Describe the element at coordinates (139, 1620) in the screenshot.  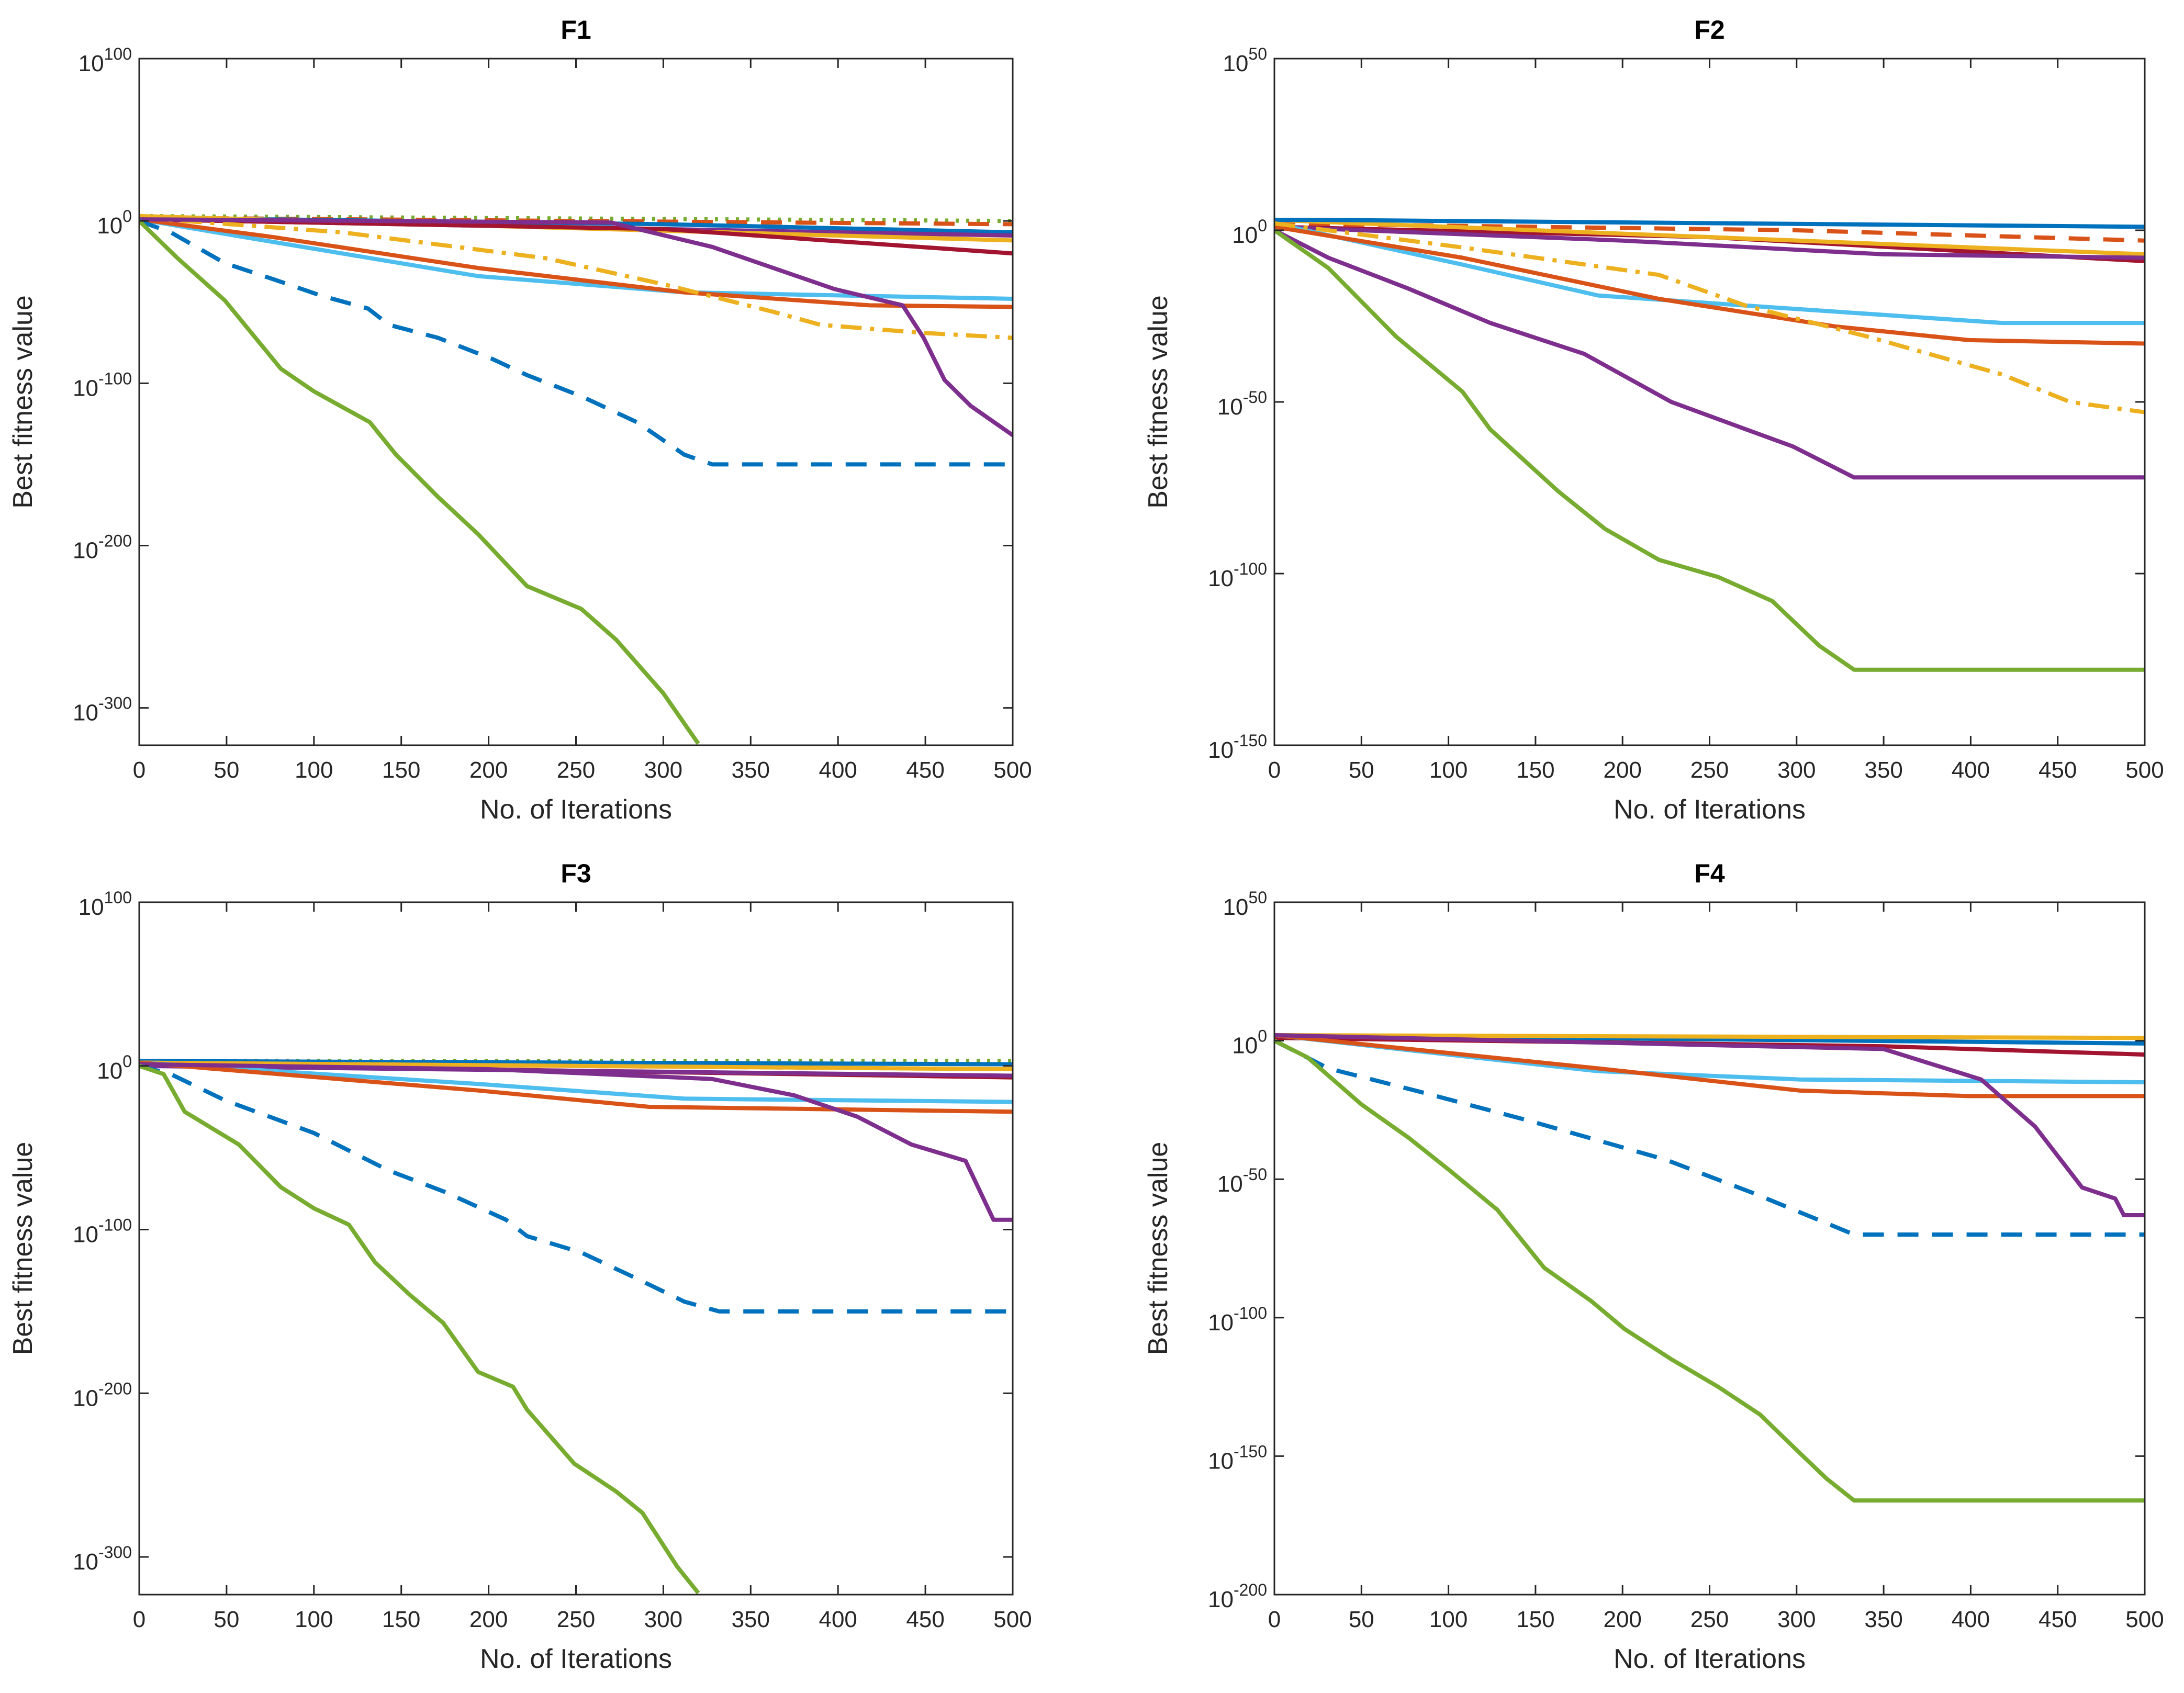
I see `x-tick-label: 0` at that location.